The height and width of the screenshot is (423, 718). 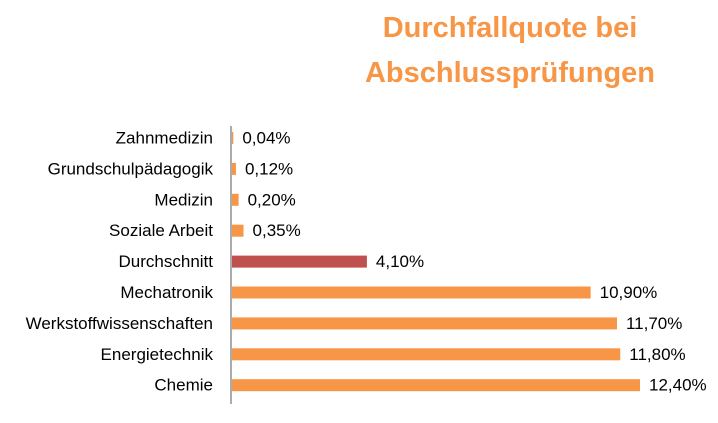 I want to click on data-label: 0,35%, so click(x=277, y=230).